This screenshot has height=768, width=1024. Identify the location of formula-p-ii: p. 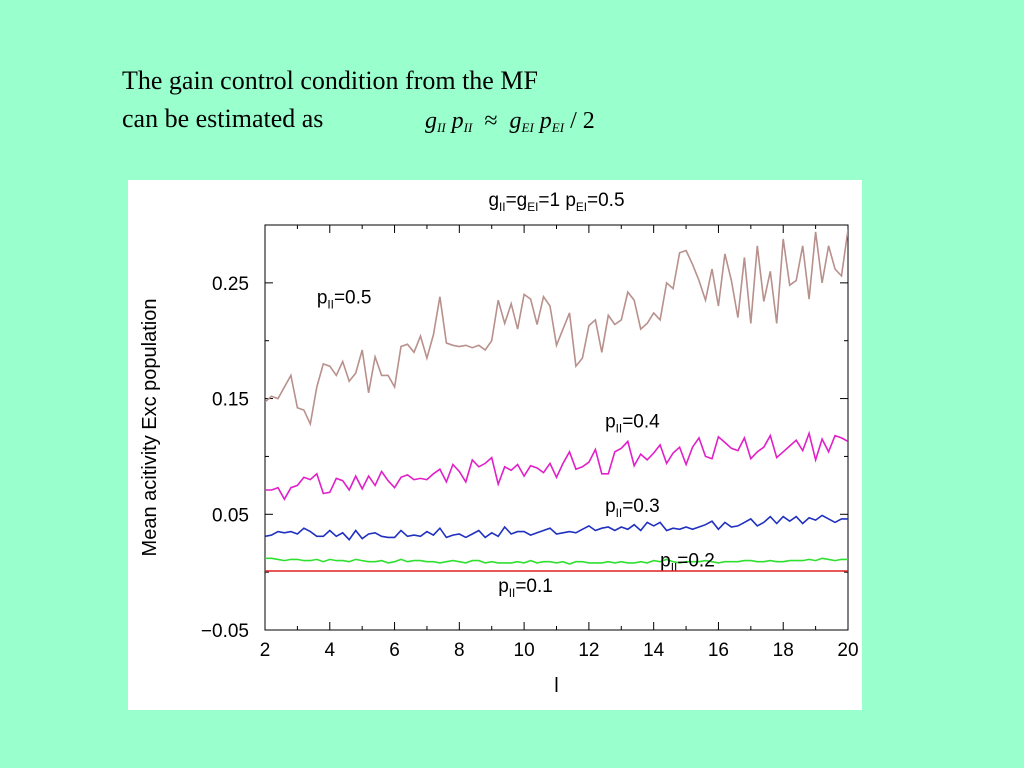
(457, 121).